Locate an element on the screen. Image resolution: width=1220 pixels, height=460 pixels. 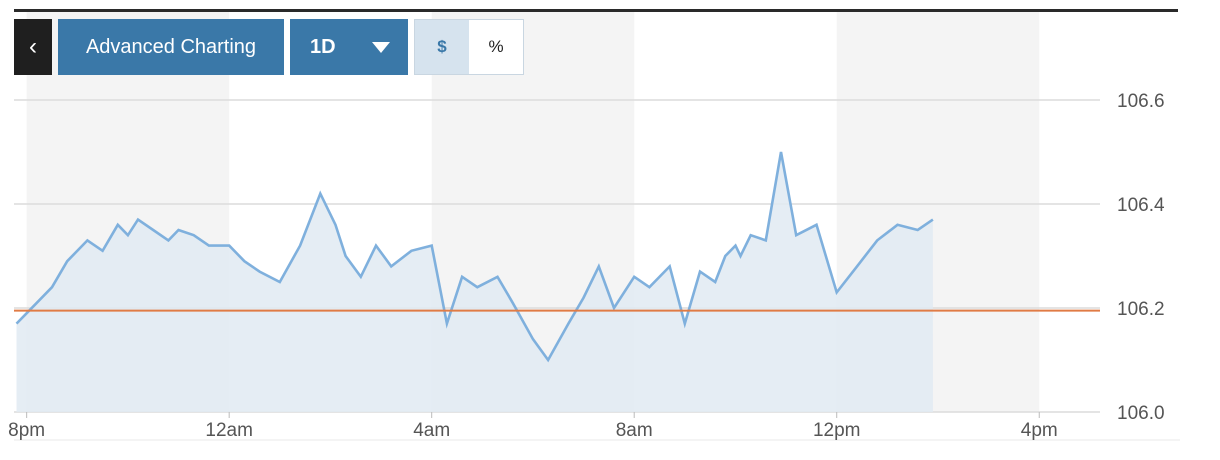
top-divider is located at coordinates (596, 10).